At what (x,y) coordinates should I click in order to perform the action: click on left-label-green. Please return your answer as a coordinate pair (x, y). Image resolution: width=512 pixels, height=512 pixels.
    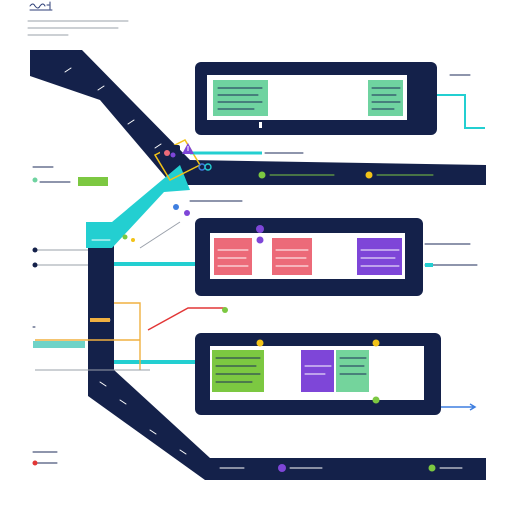
    Looking at the image, I should click on (93, 181).